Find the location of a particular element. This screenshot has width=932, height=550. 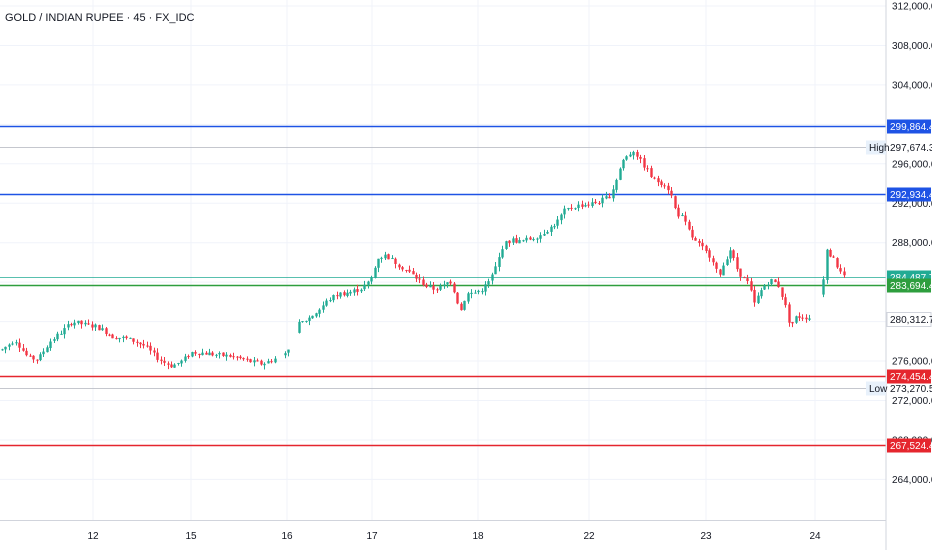

time-tick-label: 12 is located at coordinates (93, 536).